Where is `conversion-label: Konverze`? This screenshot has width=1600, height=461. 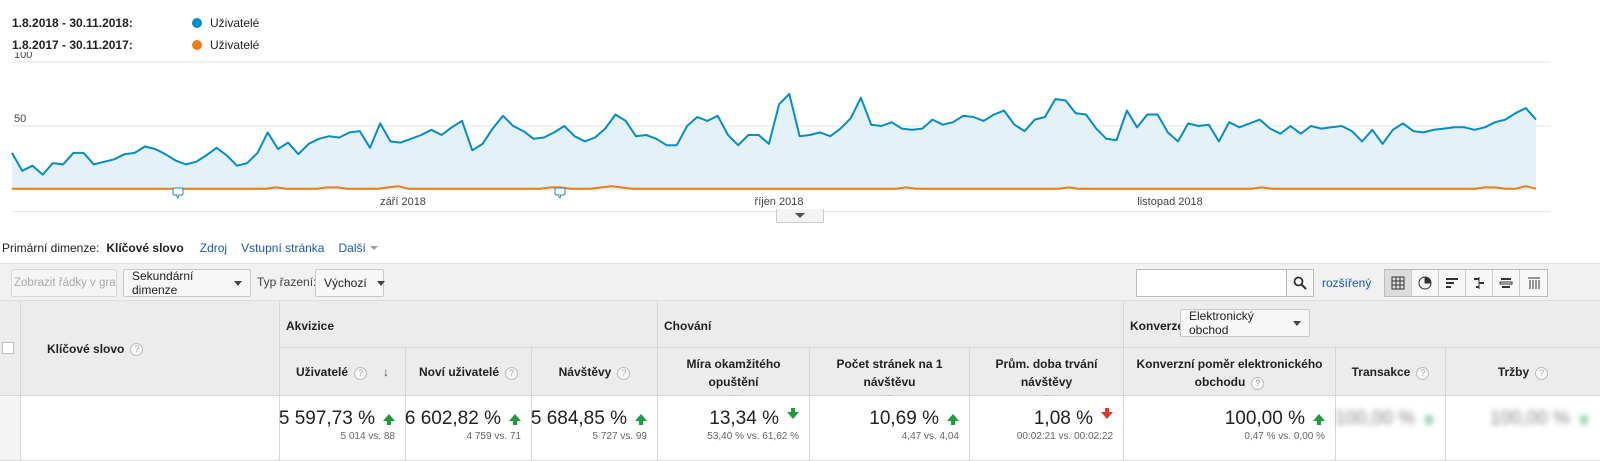
conversion-label: Konverze is located at coordinates (1157, 326).